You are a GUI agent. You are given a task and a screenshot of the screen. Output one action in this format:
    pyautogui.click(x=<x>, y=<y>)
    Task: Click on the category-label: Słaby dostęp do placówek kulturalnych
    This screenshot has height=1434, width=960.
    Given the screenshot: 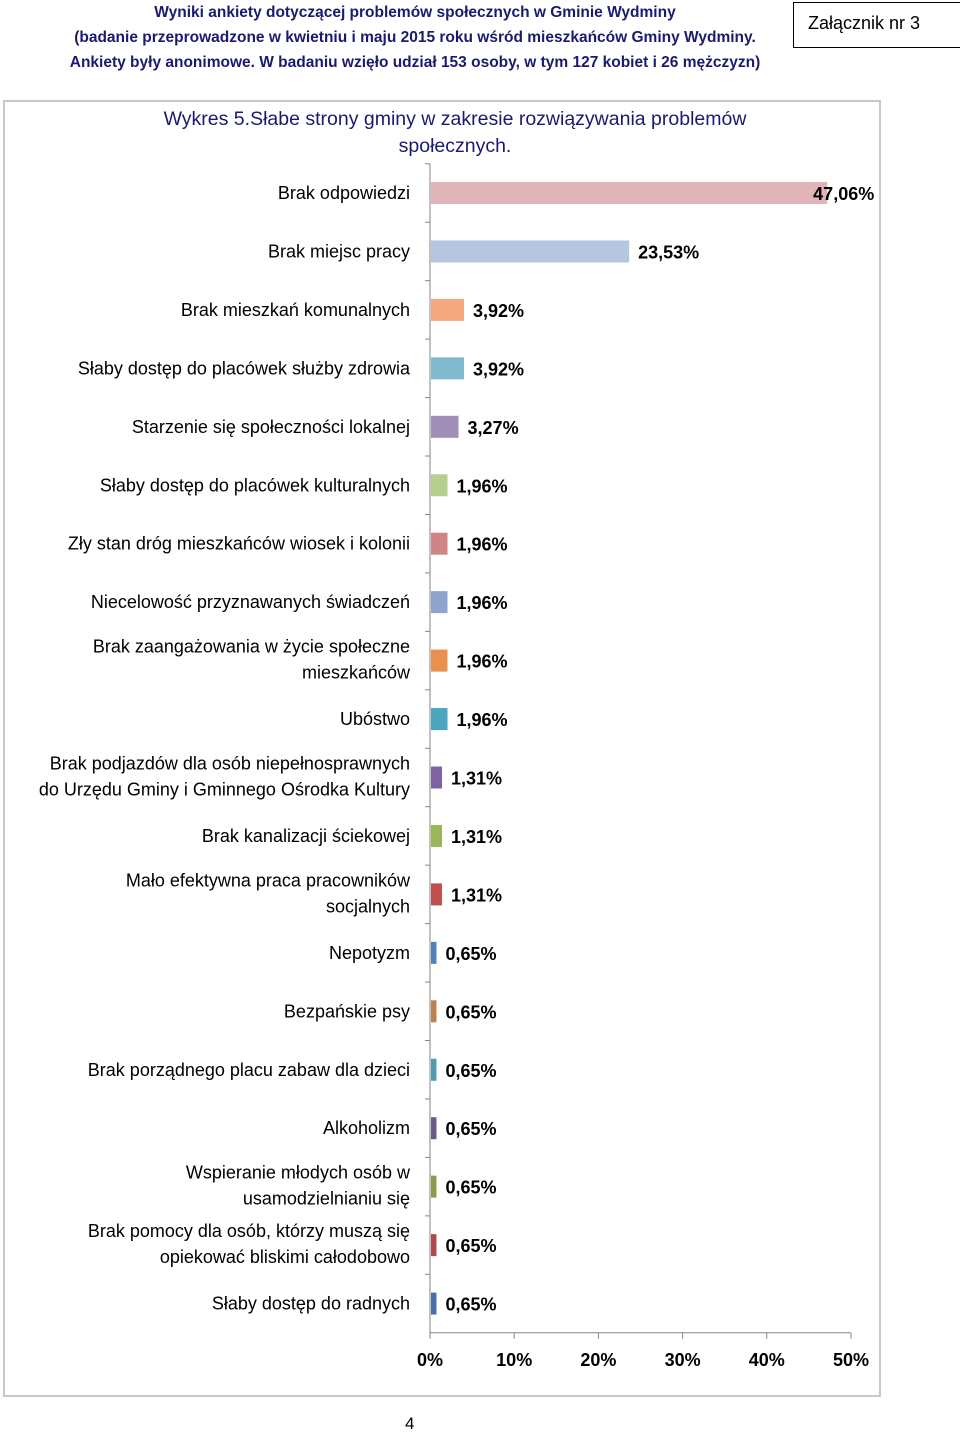 What is the action you would take?
    pyautogui.click(x=255, y=485)
    